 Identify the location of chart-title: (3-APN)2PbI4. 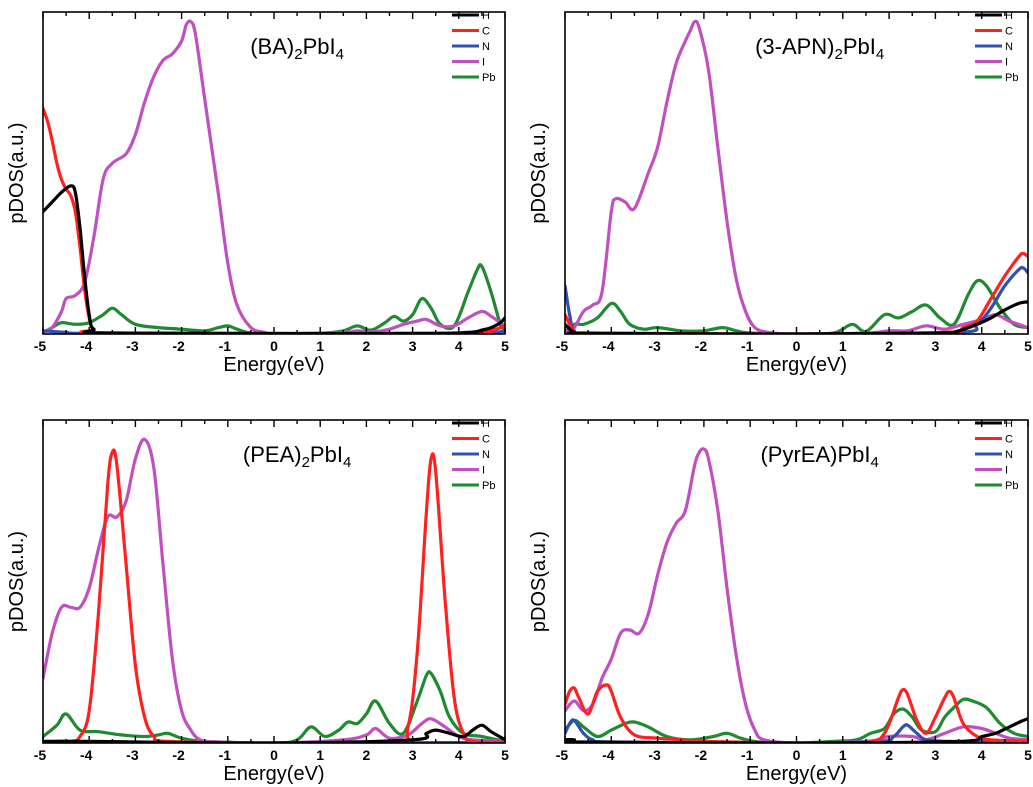
(819, 48).